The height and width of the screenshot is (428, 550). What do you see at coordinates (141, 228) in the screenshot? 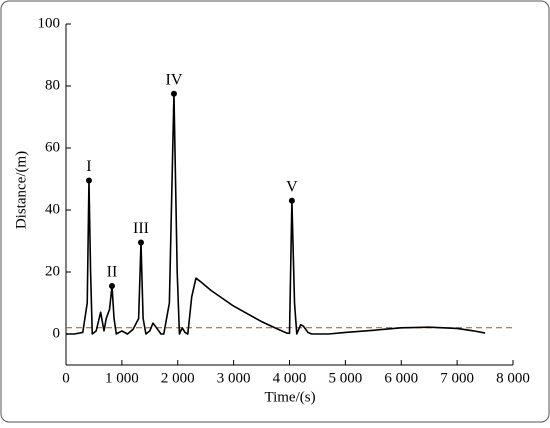
I see `peak-label: III` at bounding box center [141, 228].